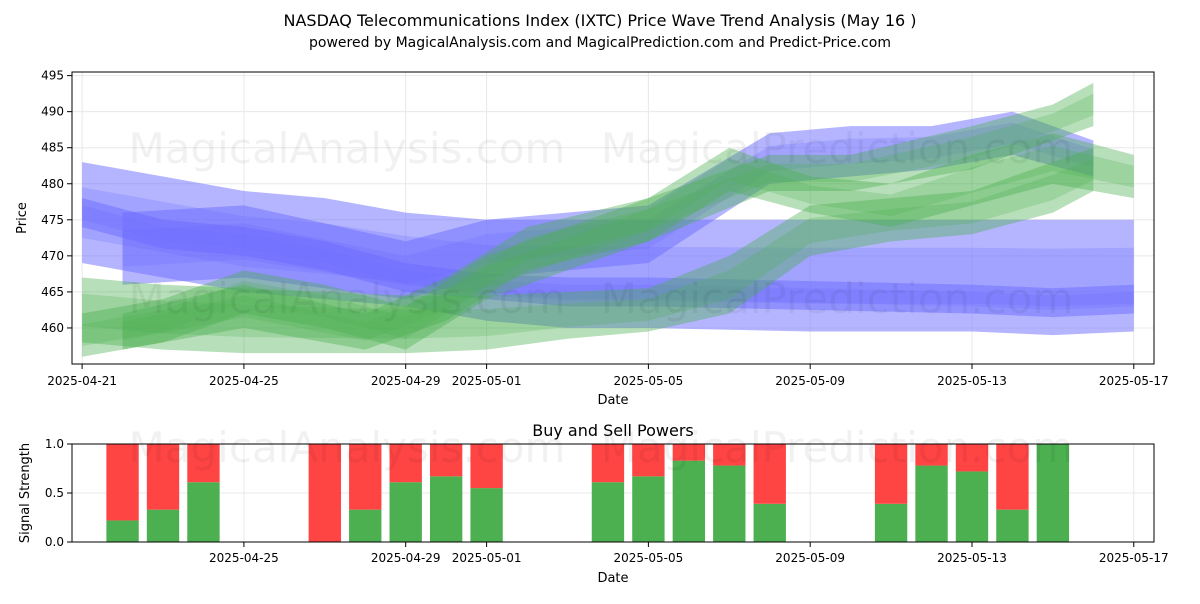  Describe the element at coordinates (613, 430) in the screenshot. I see `signal-title: Buy and Sell Powers` at that location.